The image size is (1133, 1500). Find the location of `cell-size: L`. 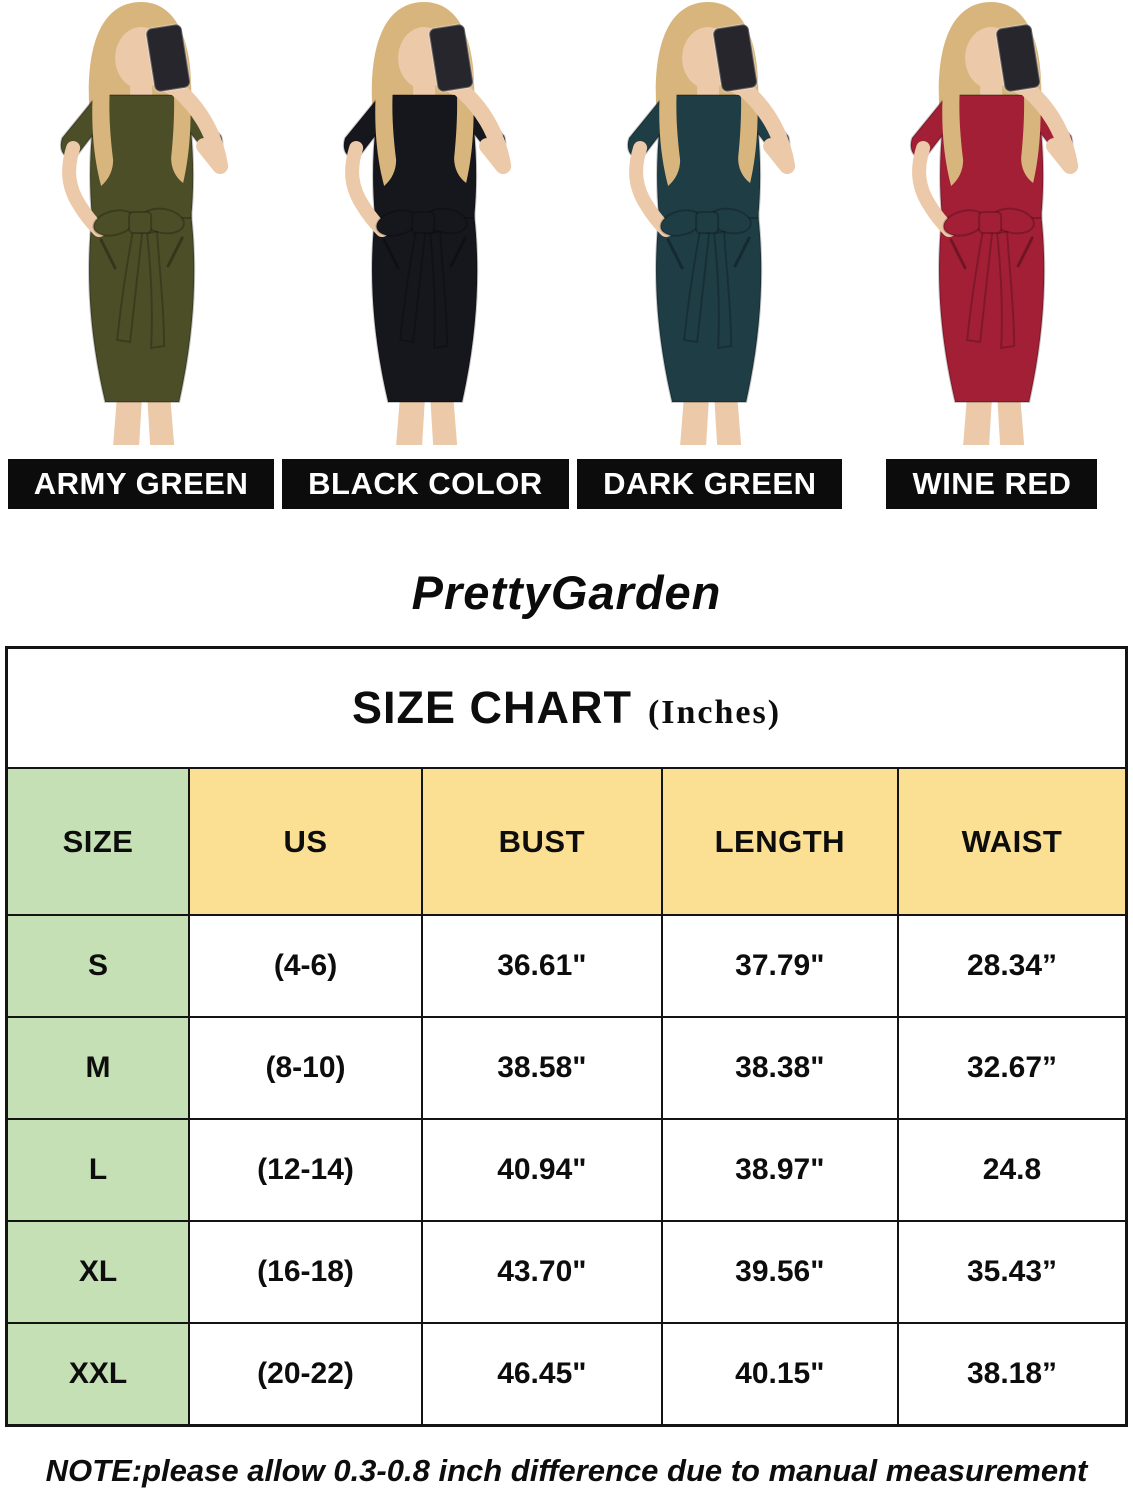

cell-size: L is located at coordinates (98, 1170).